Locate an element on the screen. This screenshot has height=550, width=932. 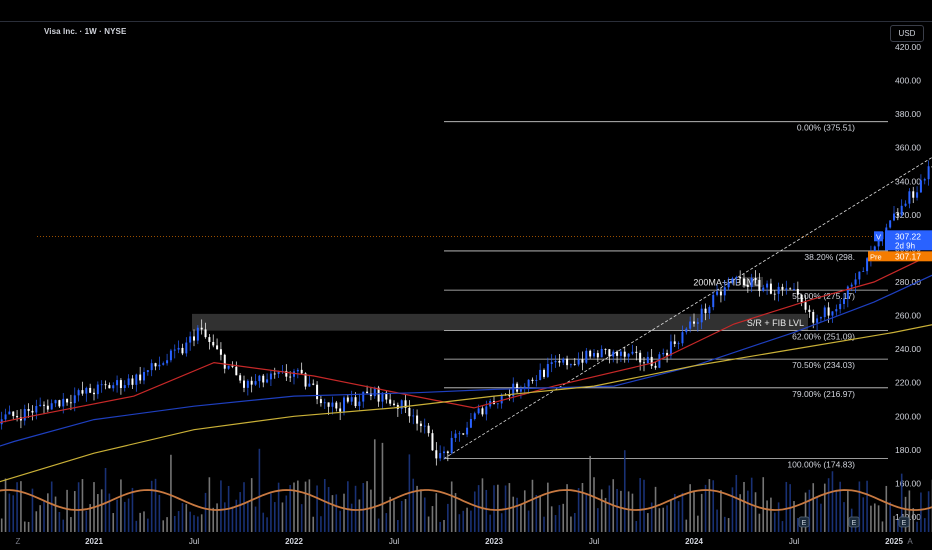
last-price-tag is located at coordinates (908, 240).